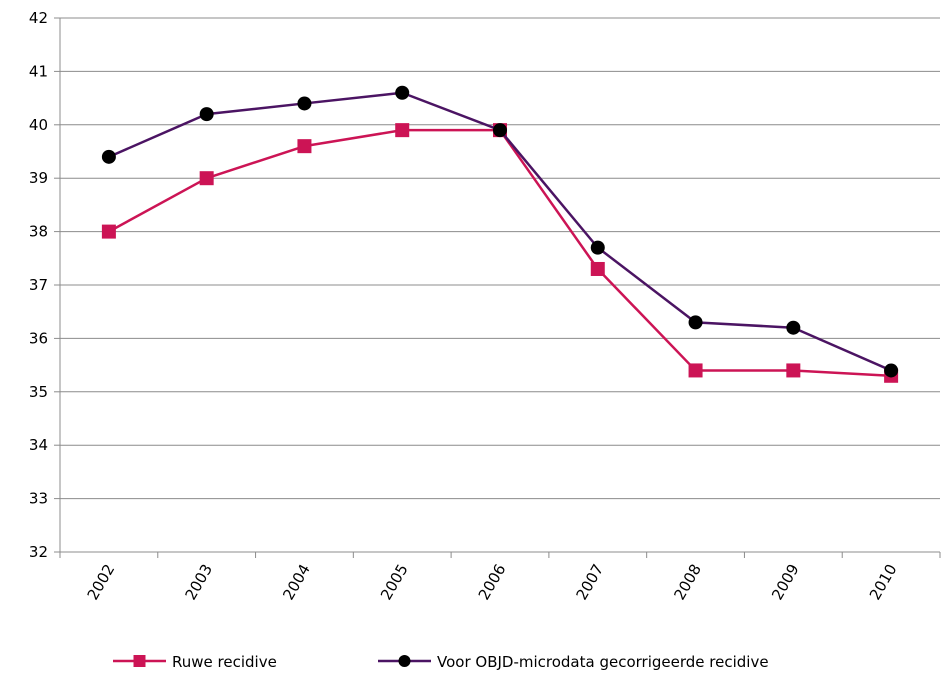 This screenshot has height=675, width=951. I want to click on y-tick-label: 36, so click(38, 338).